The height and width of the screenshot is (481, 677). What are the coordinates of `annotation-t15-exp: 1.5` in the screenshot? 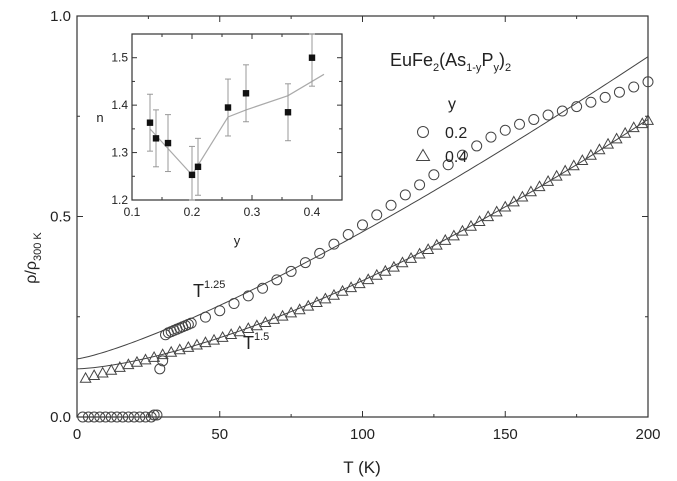 It's located at (261, 337).